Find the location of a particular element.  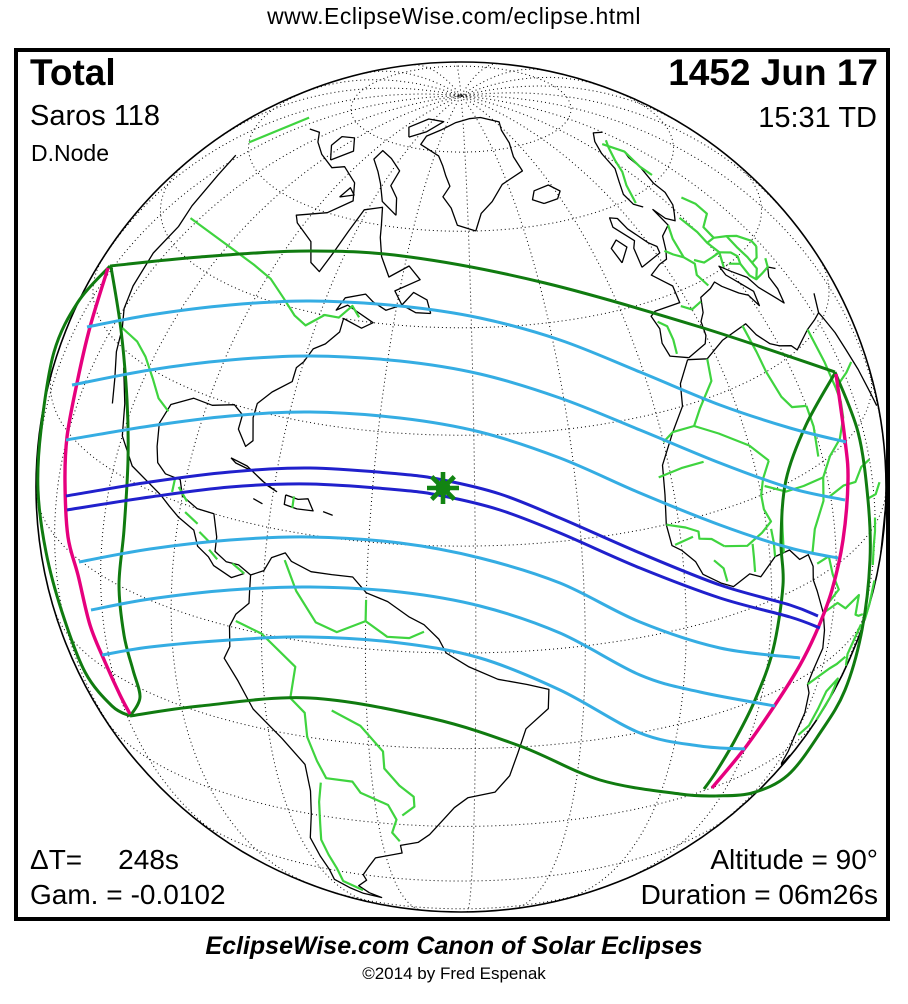

gamma-line: Gam. = -0.0102 is located at coordinates (128, 894).